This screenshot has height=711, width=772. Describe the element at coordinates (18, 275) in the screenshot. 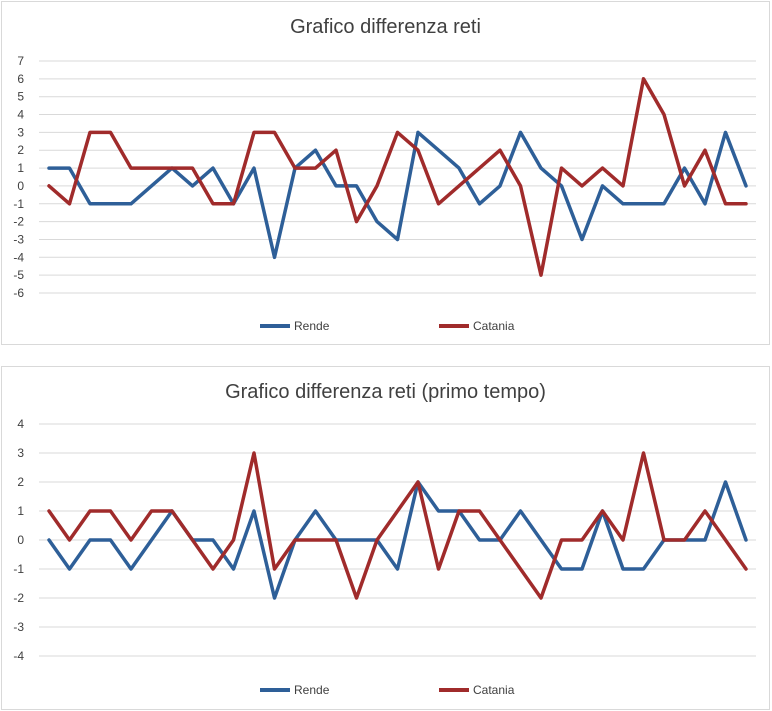

I see `y-tick-label: -5` at that location.